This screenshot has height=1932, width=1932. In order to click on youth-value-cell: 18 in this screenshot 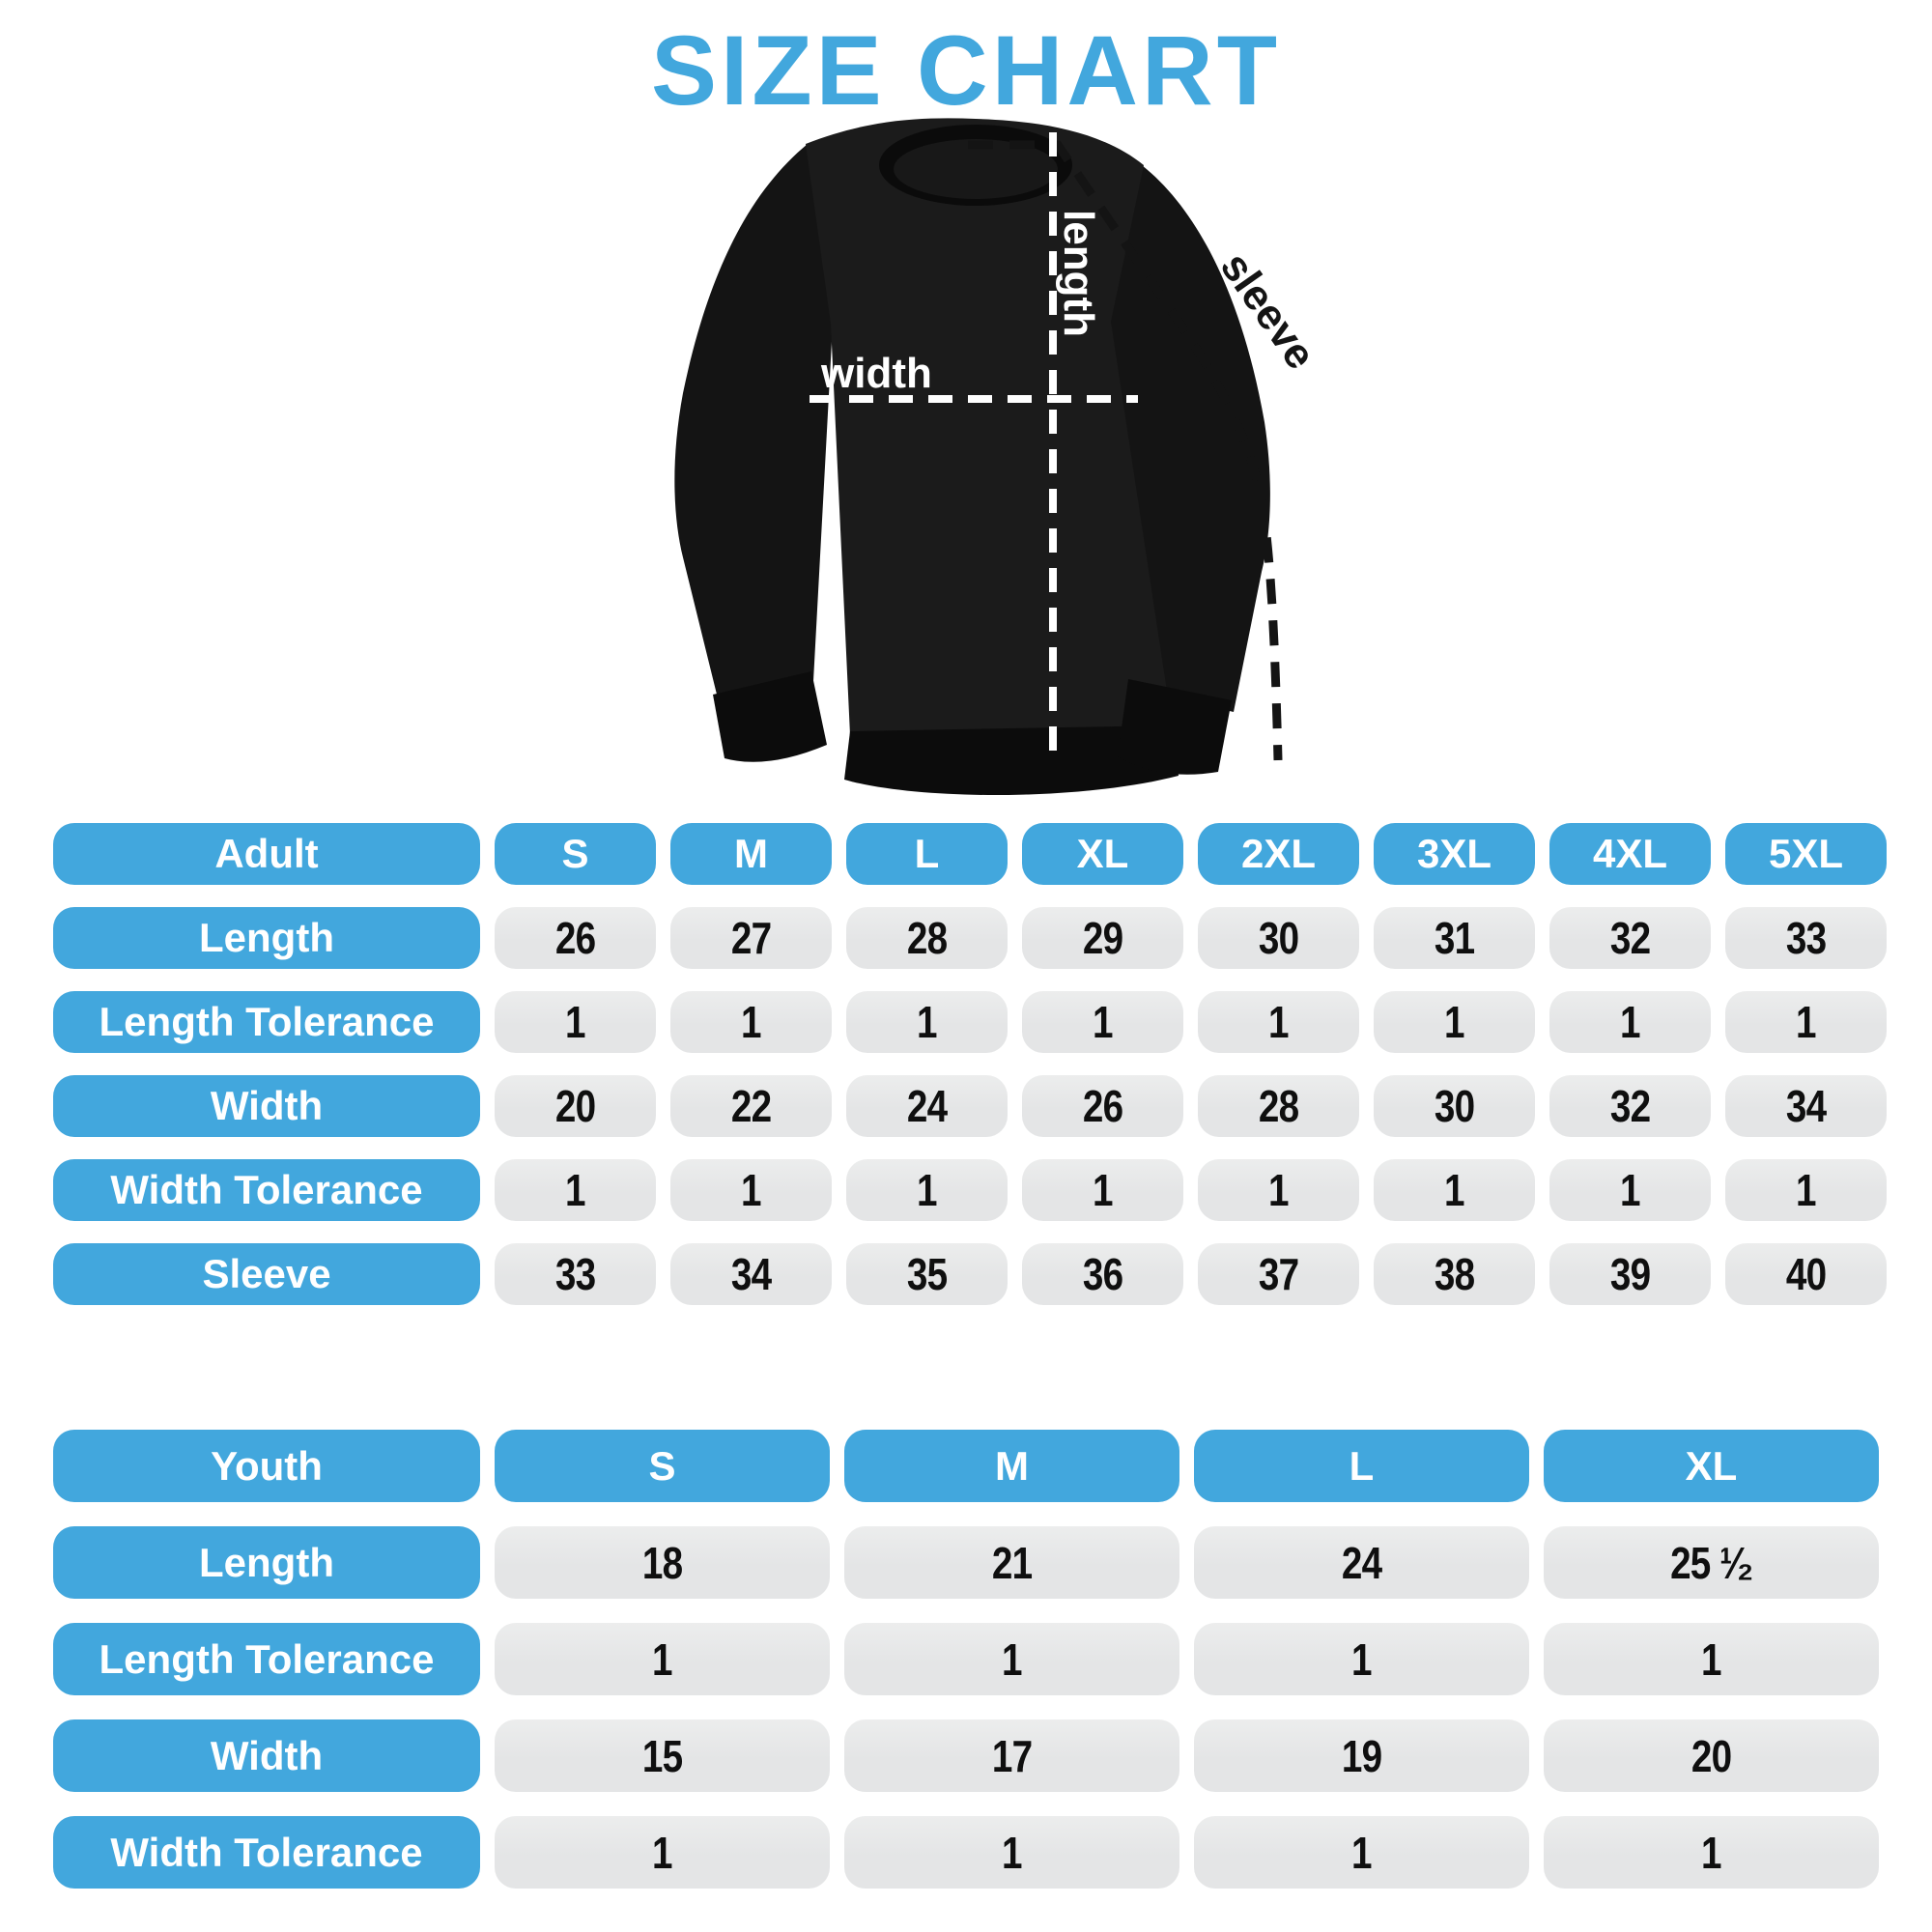, I will do `click(662, 1562)`.